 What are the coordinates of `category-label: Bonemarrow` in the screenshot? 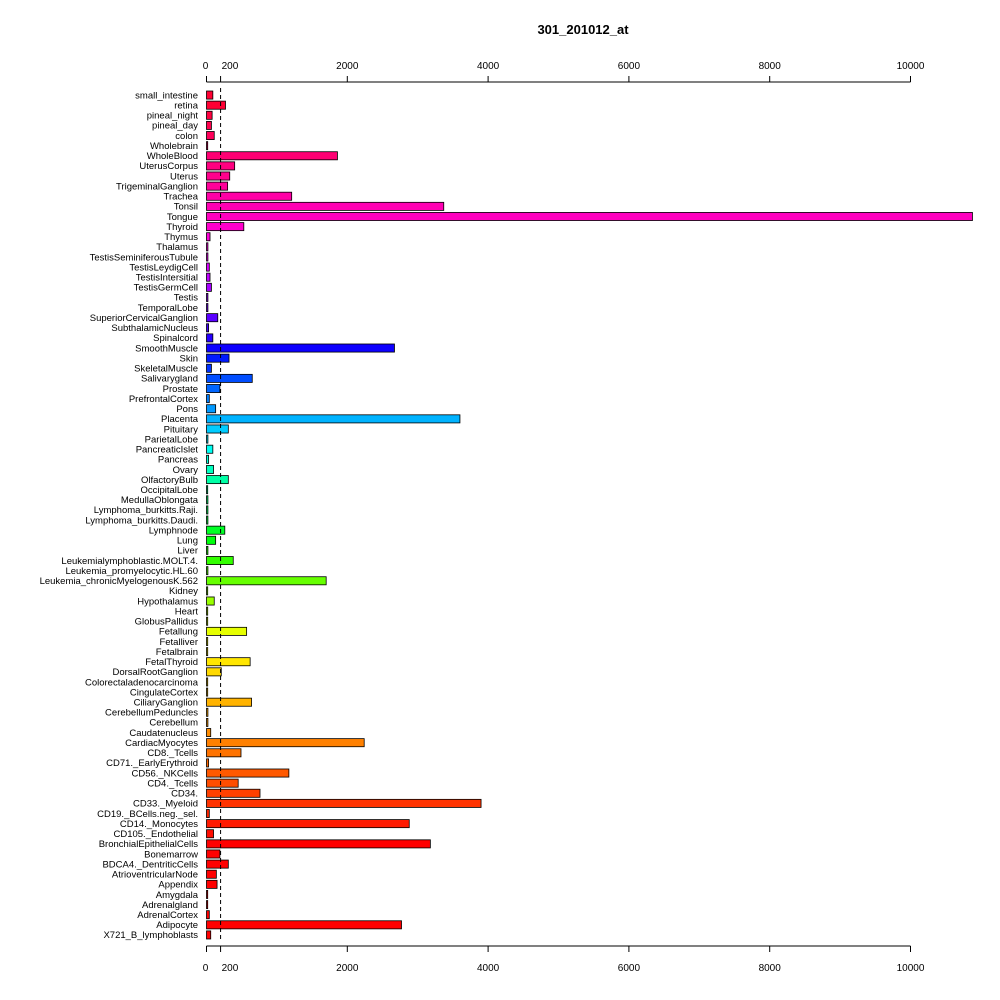 It's located at (171, 854).